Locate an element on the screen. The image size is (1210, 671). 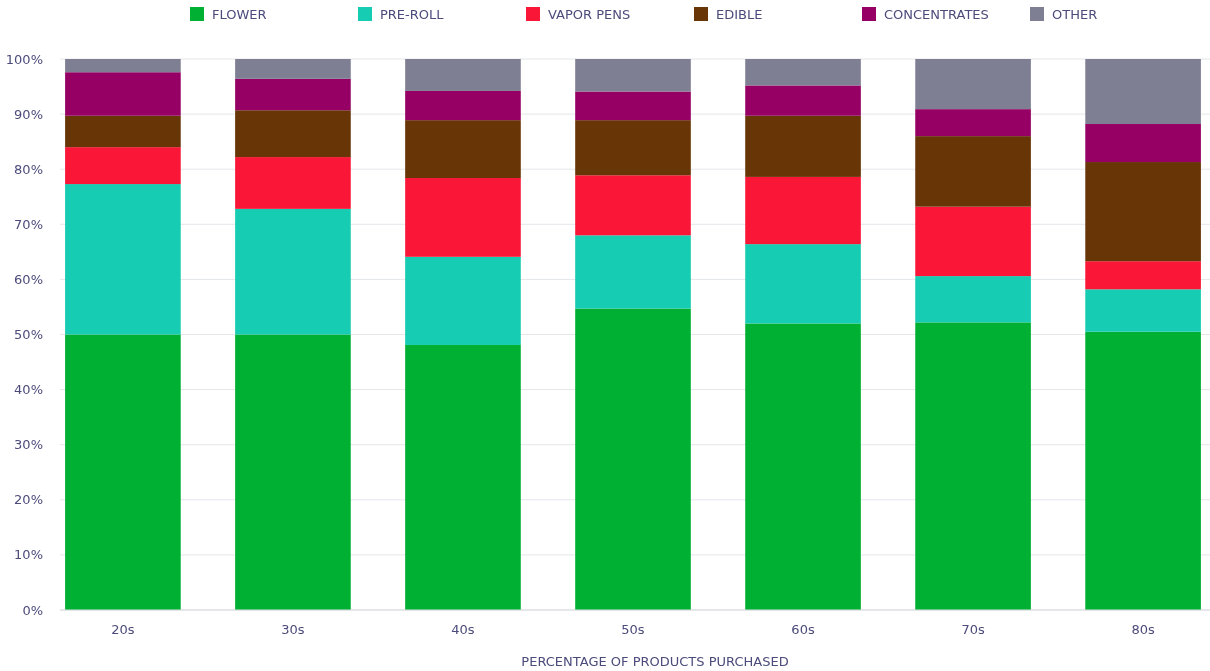
legend-label: VAPOR PENS is located at coordinates (589, 14).